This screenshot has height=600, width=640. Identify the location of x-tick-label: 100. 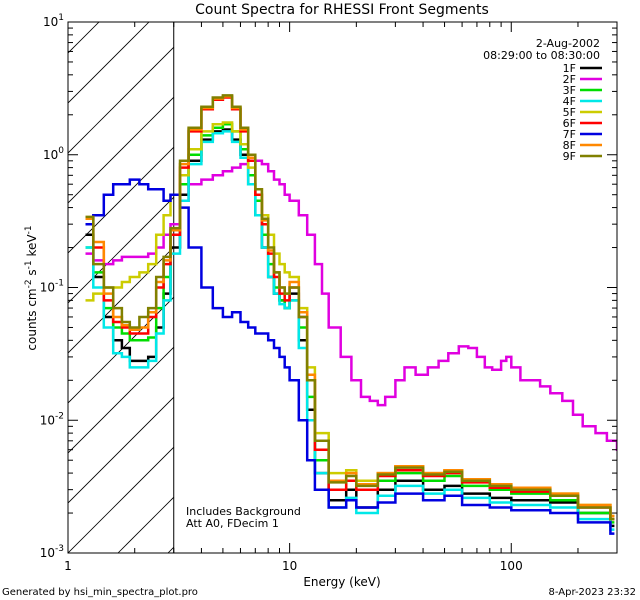
(511, 566).